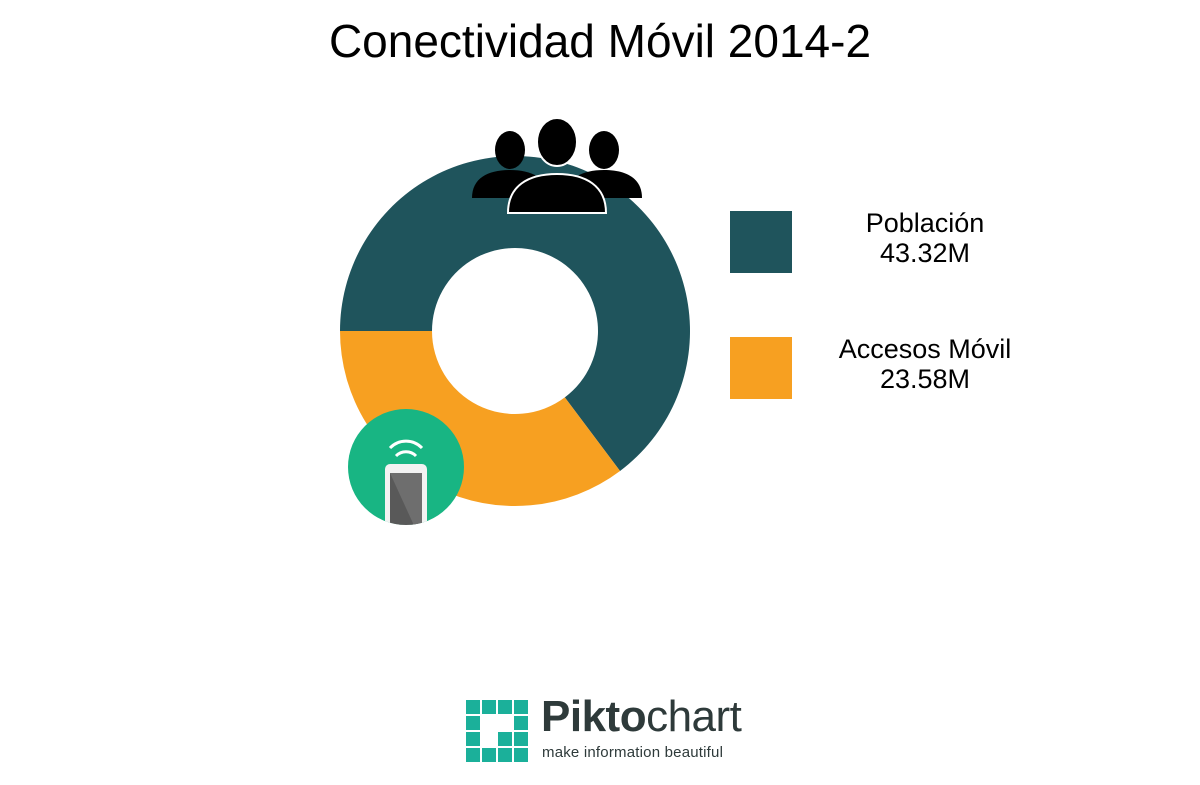  Describe the element at coordinates (497, 731) in the screenshot. I see `piktochart-mark-icon` at that location.